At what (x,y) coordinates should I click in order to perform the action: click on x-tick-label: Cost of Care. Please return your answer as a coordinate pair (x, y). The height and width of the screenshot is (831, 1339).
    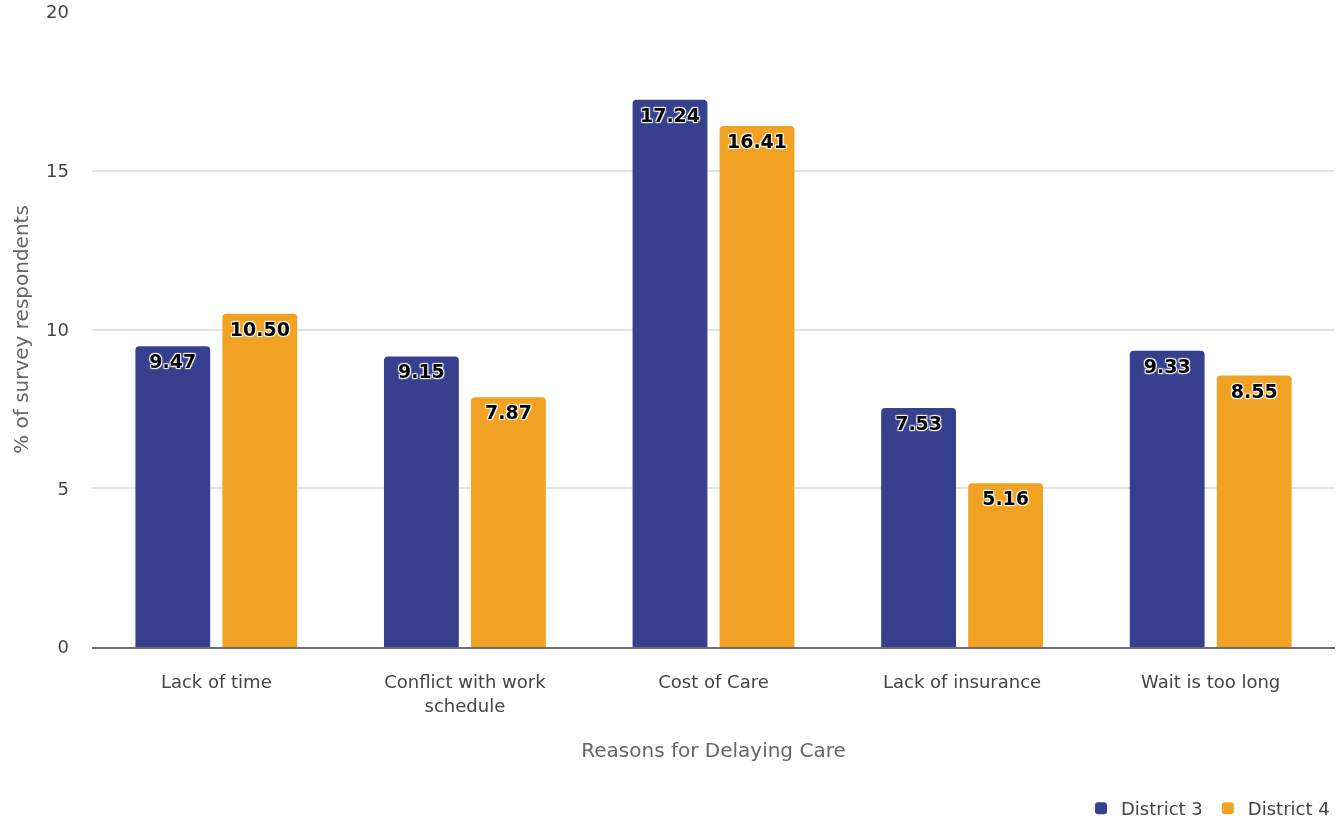
    Looking at the image, I should click on (713, 682).